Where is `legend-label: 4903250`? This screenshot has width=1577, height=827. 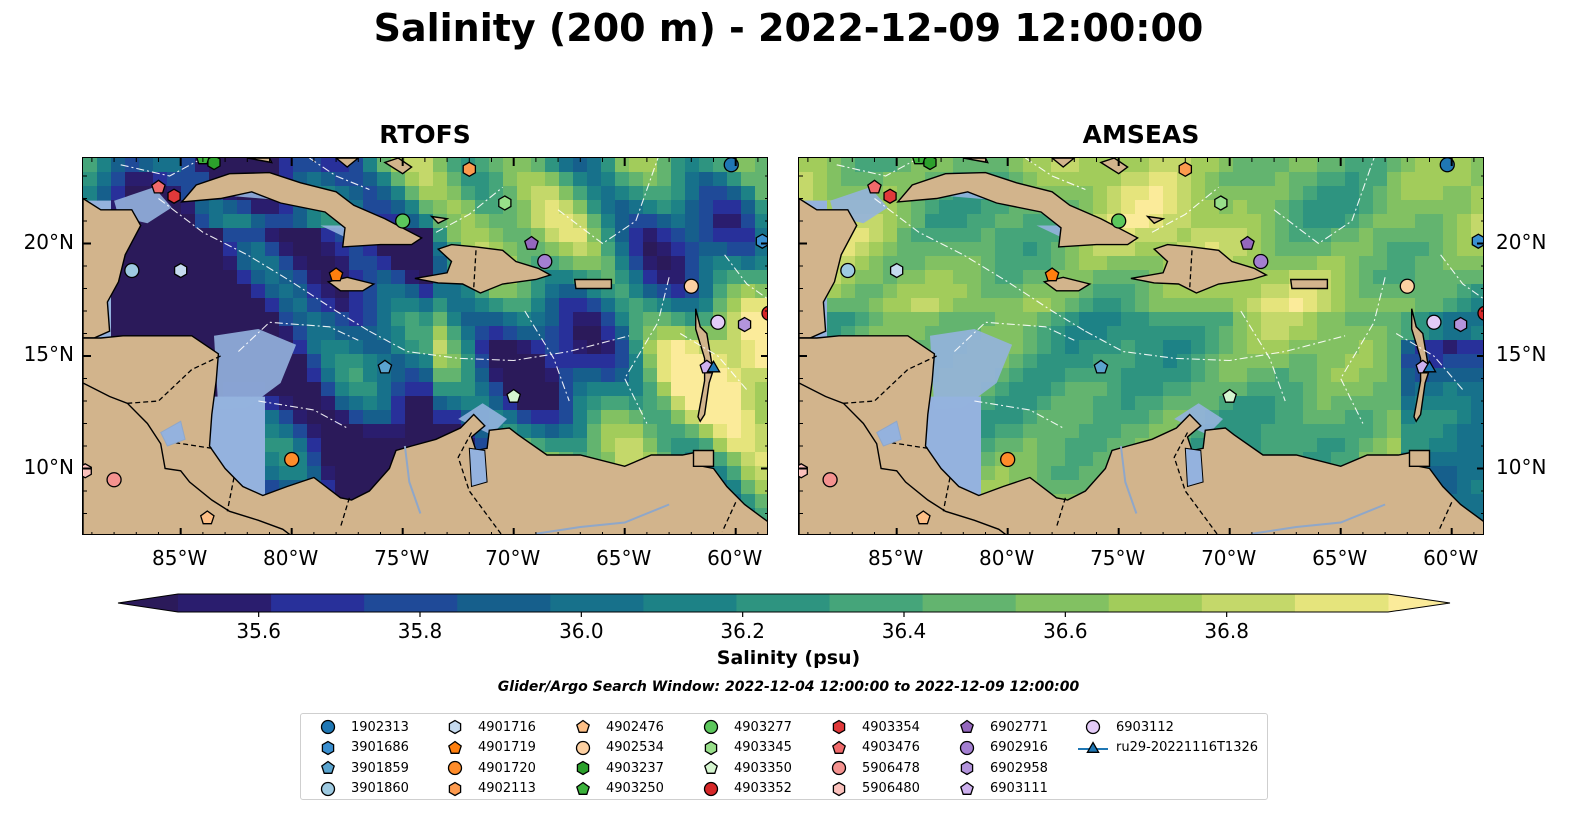 legend-label: 4903250 is located at coordinates (635, 788).